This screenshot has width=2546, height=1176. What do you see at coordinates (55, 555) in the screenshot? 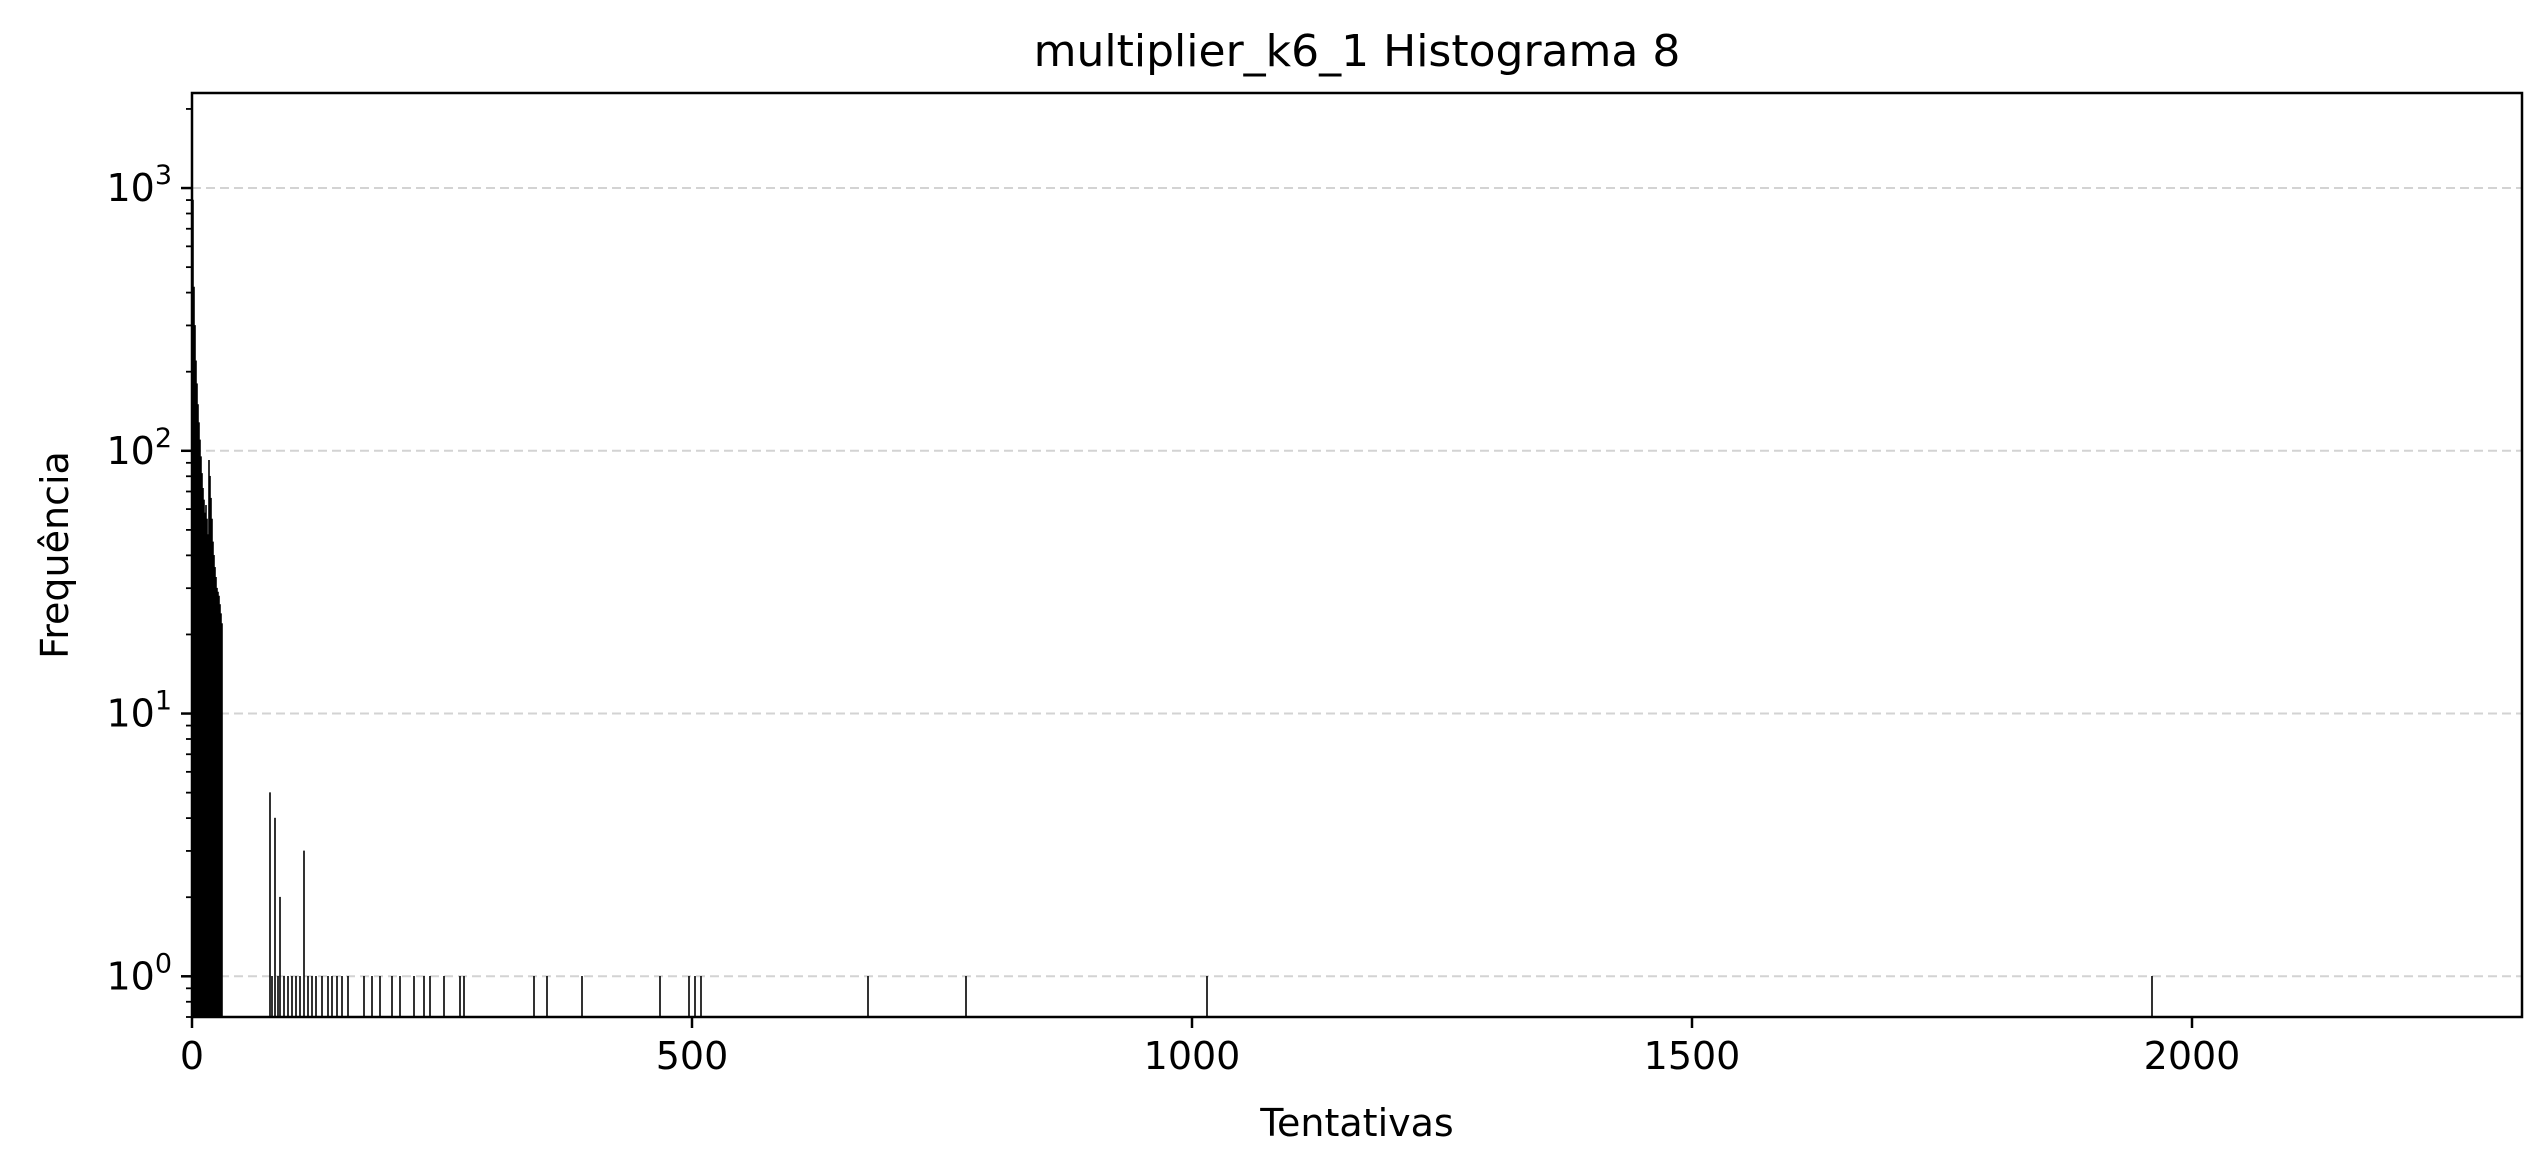
I see `y-axis-label: Frequência` at bounding box center [55, 555].